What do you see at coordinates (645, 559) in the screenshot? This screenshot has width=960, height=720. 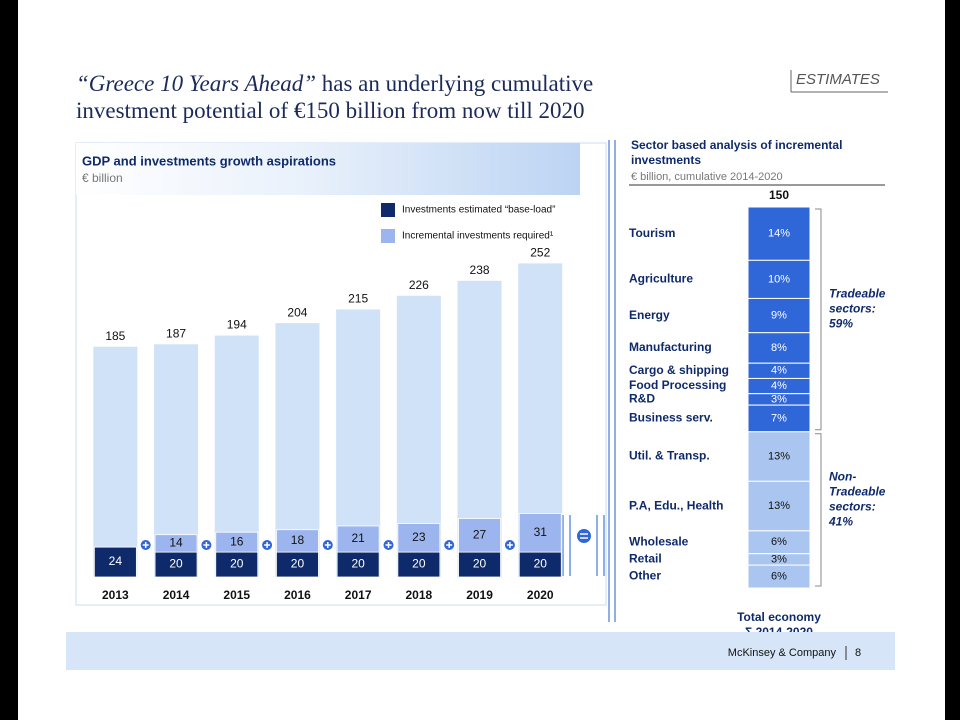 I see `category-label: Retail` at bounding box center [645, 559].